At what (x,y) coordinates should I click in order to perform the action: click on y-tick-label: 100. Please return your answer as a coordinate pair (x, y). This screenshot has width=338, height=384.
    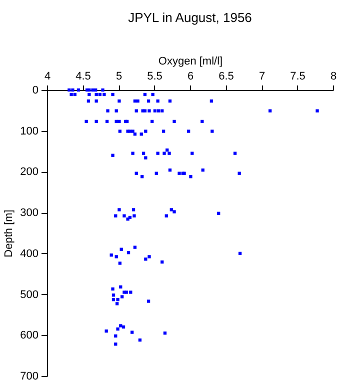
    Looking at the image, I should click on (29, 131).